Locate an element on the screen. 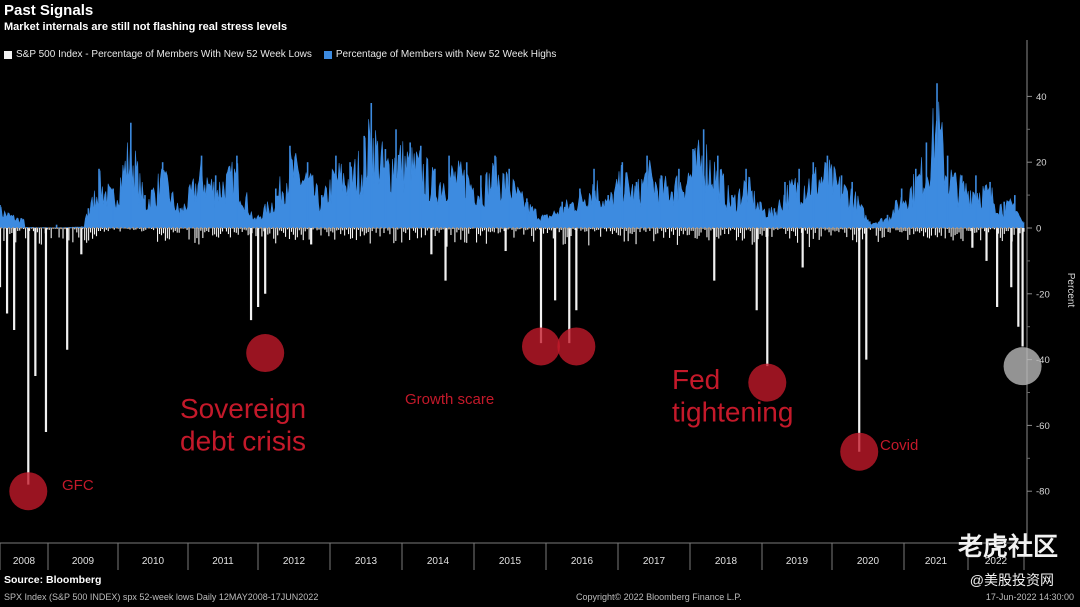 This screenshot has height=607, width=1080. y-tick-label: 0 is located at coordinates (1038, 229).